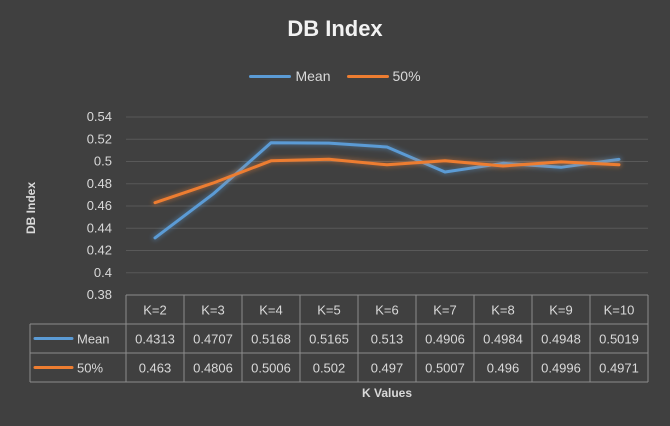  What do you see at coordinates (99, 227) in the screenshot?
I see `y-tick-label: 0.44` at bounding box center [99, 227].